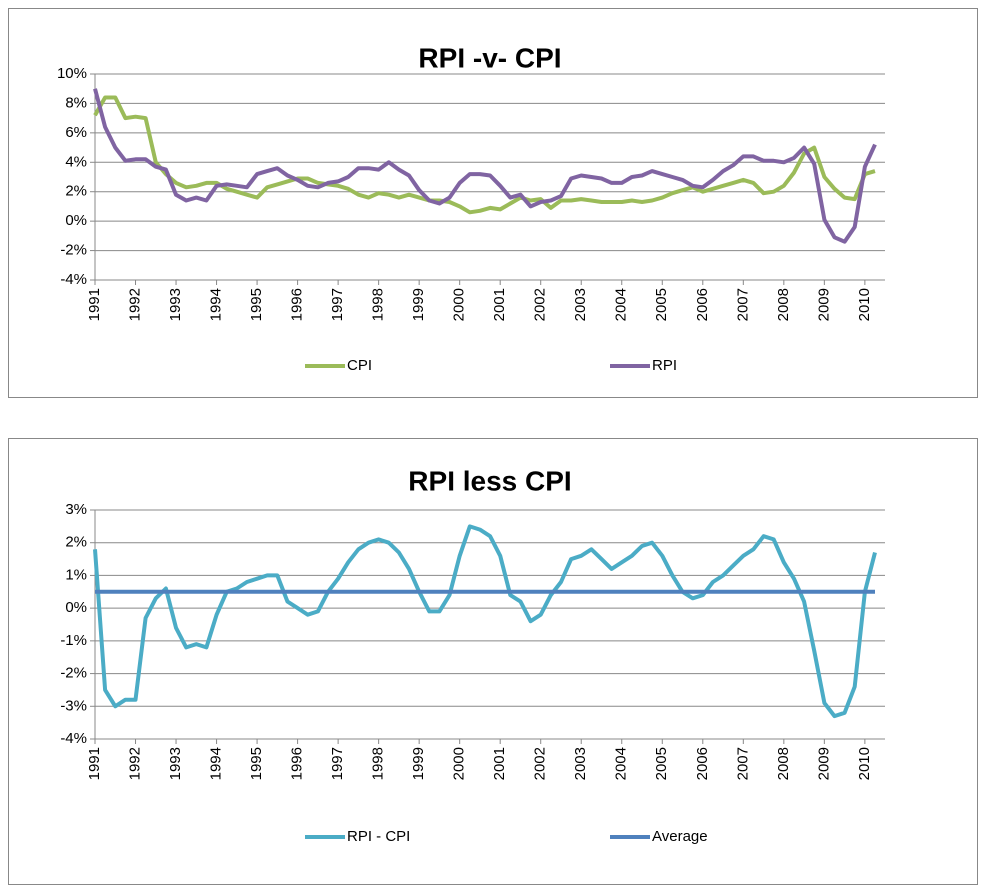  I want to click on y-tick-label: 10%, so click(72, 73).